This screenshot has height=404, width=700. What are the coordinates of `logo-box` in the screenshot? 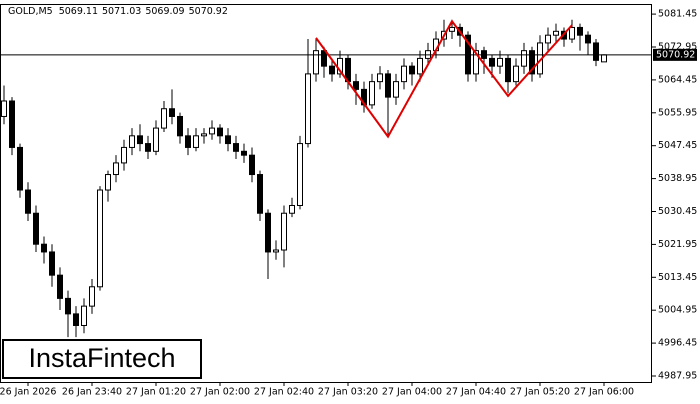 It's located at (102, 359).